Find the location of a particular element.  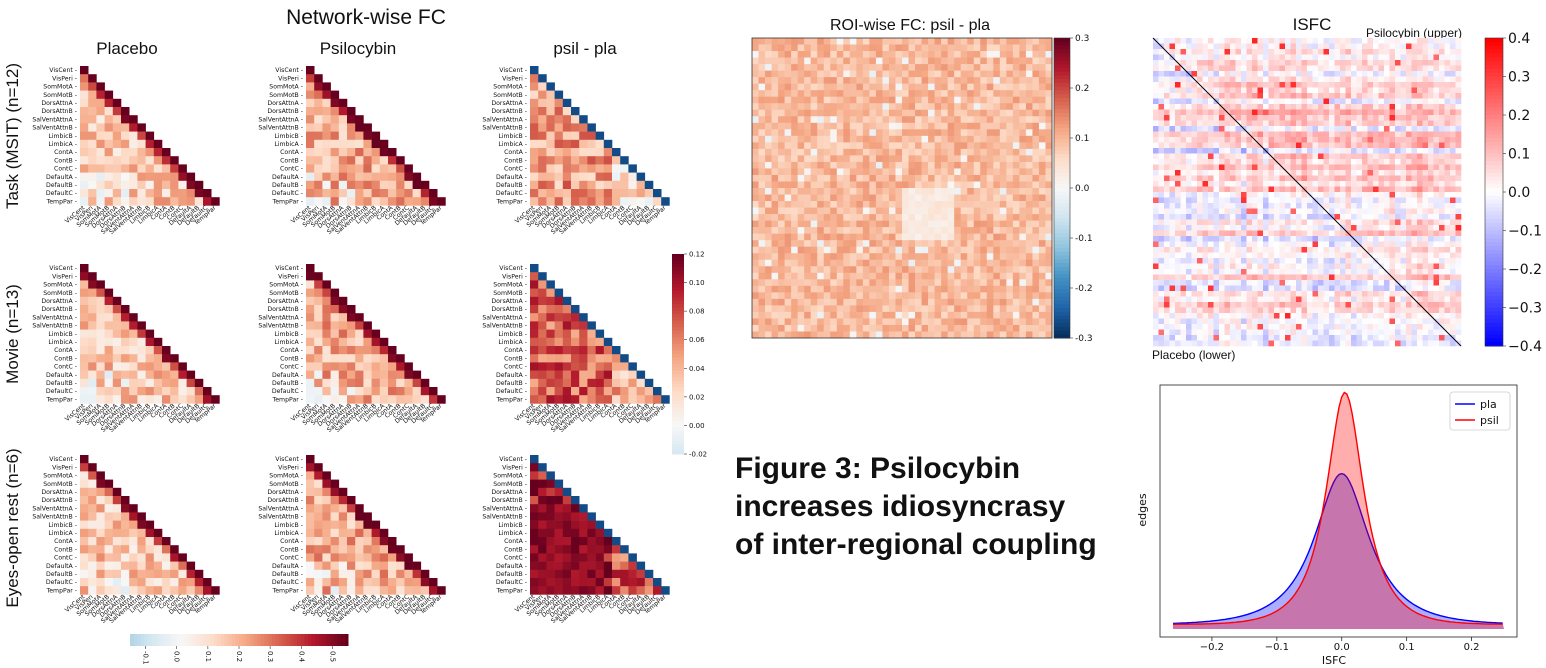

heatmap-cell-SalVentAttnB-SomMotA is located at coordinates (100, 516).